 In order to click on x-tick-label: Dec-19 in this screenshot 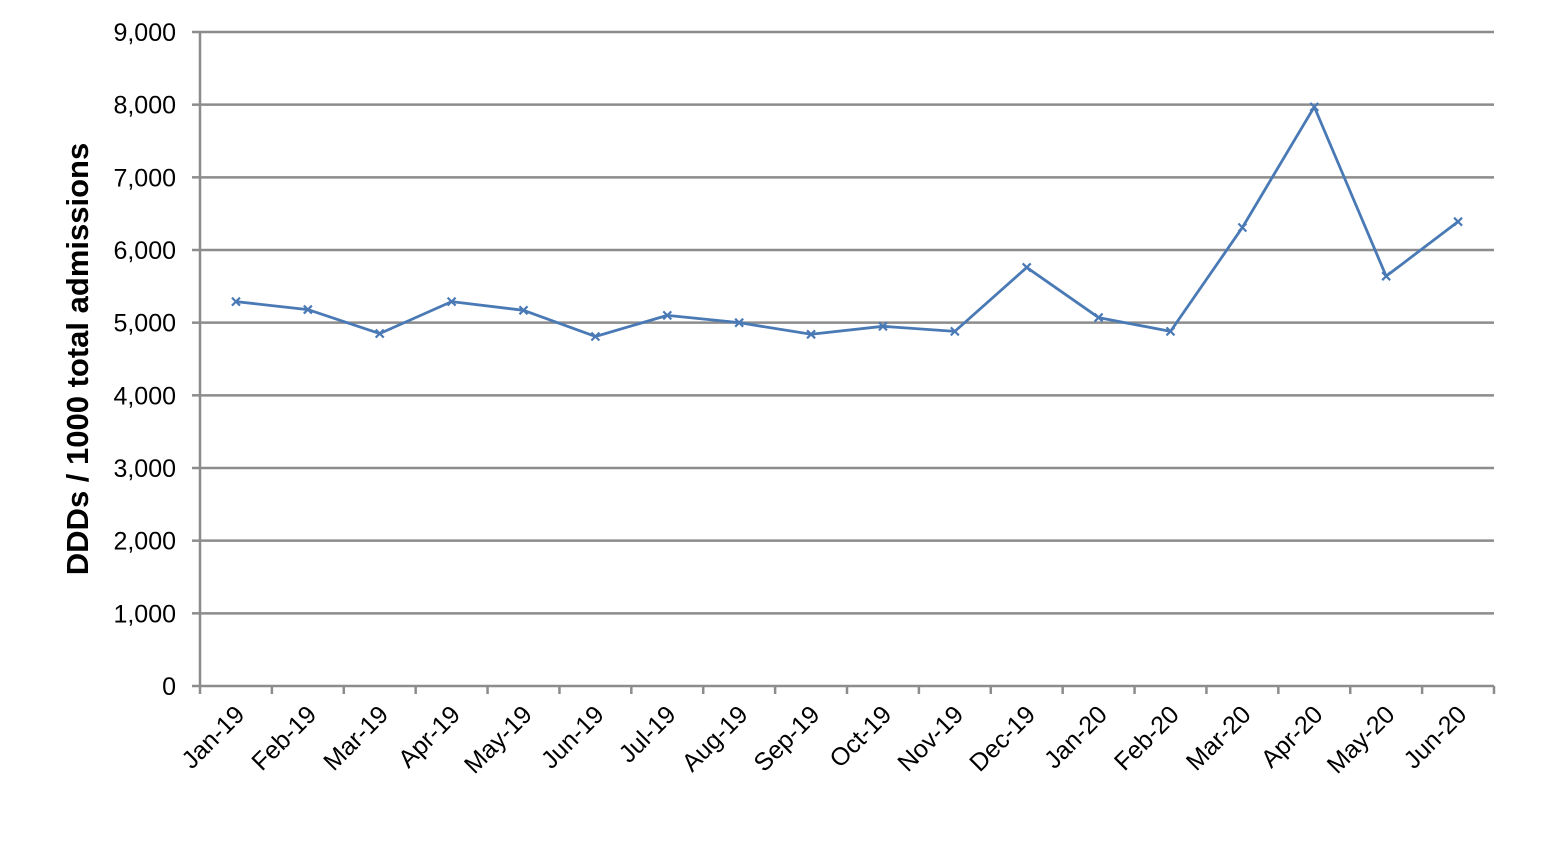, I will do `click(1002, 738)`.